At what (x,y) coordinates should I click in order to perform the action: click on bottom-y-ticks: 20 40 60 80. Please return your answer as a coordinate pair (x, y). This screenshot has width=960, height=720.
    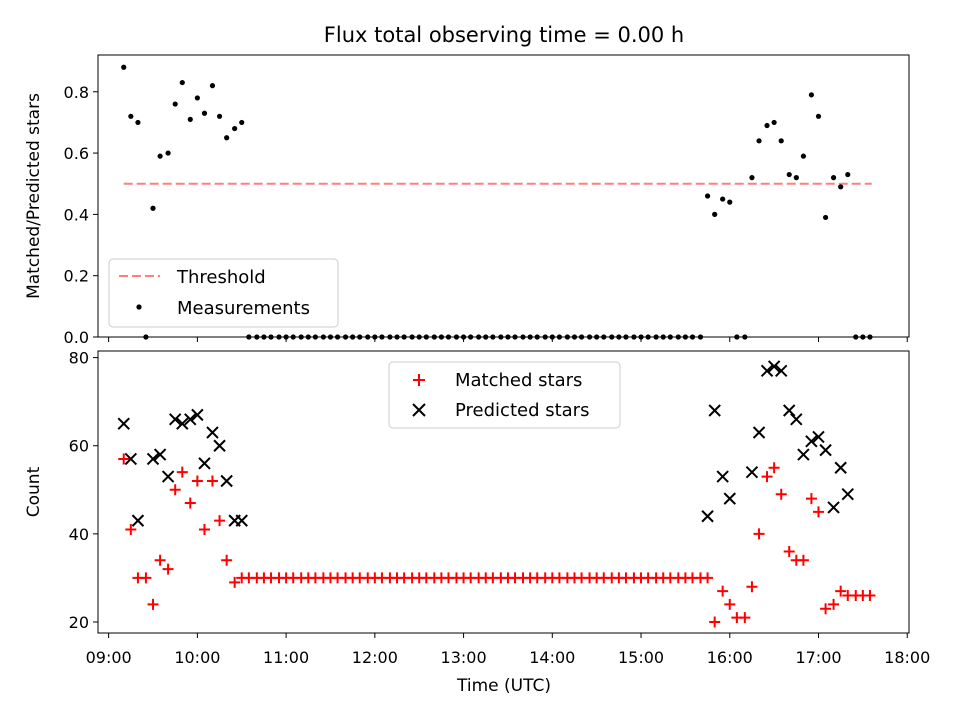
    Looking at the image, I should click on (83, 490).